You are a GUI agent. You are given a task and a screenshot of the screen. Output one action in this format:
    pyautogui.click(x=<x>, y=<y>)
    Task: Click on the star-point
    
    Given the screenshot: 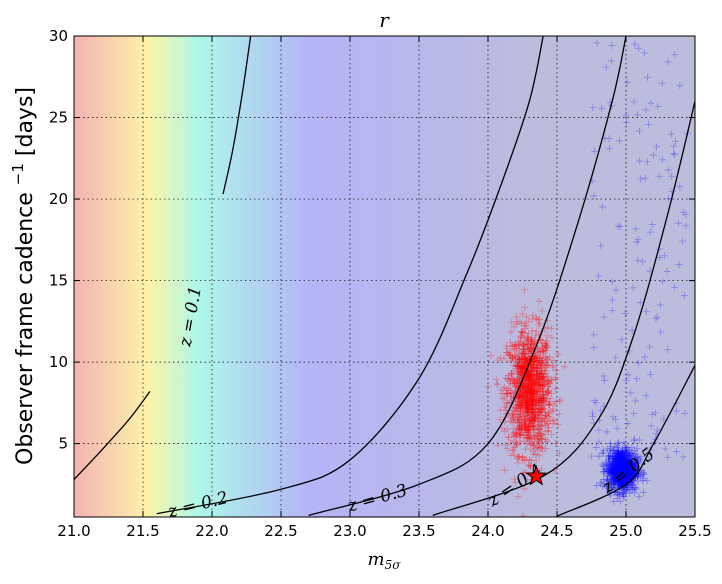 What is the action you would take?
    pyautogui.click(x=536, y=475)
    